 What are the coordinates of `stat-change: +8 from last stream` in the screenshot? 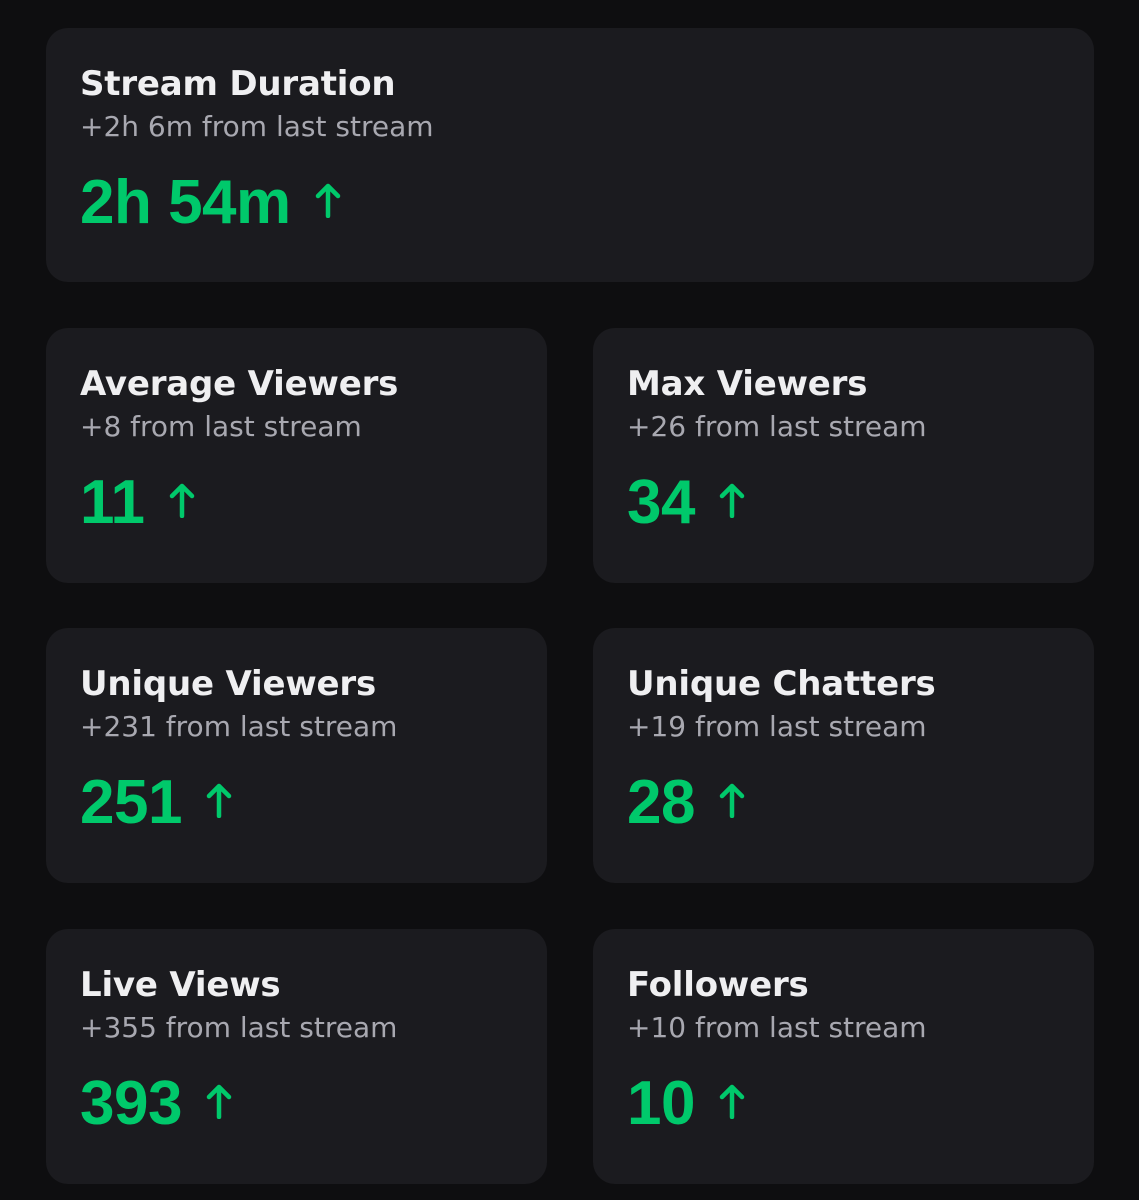 It's located at (221, 426).